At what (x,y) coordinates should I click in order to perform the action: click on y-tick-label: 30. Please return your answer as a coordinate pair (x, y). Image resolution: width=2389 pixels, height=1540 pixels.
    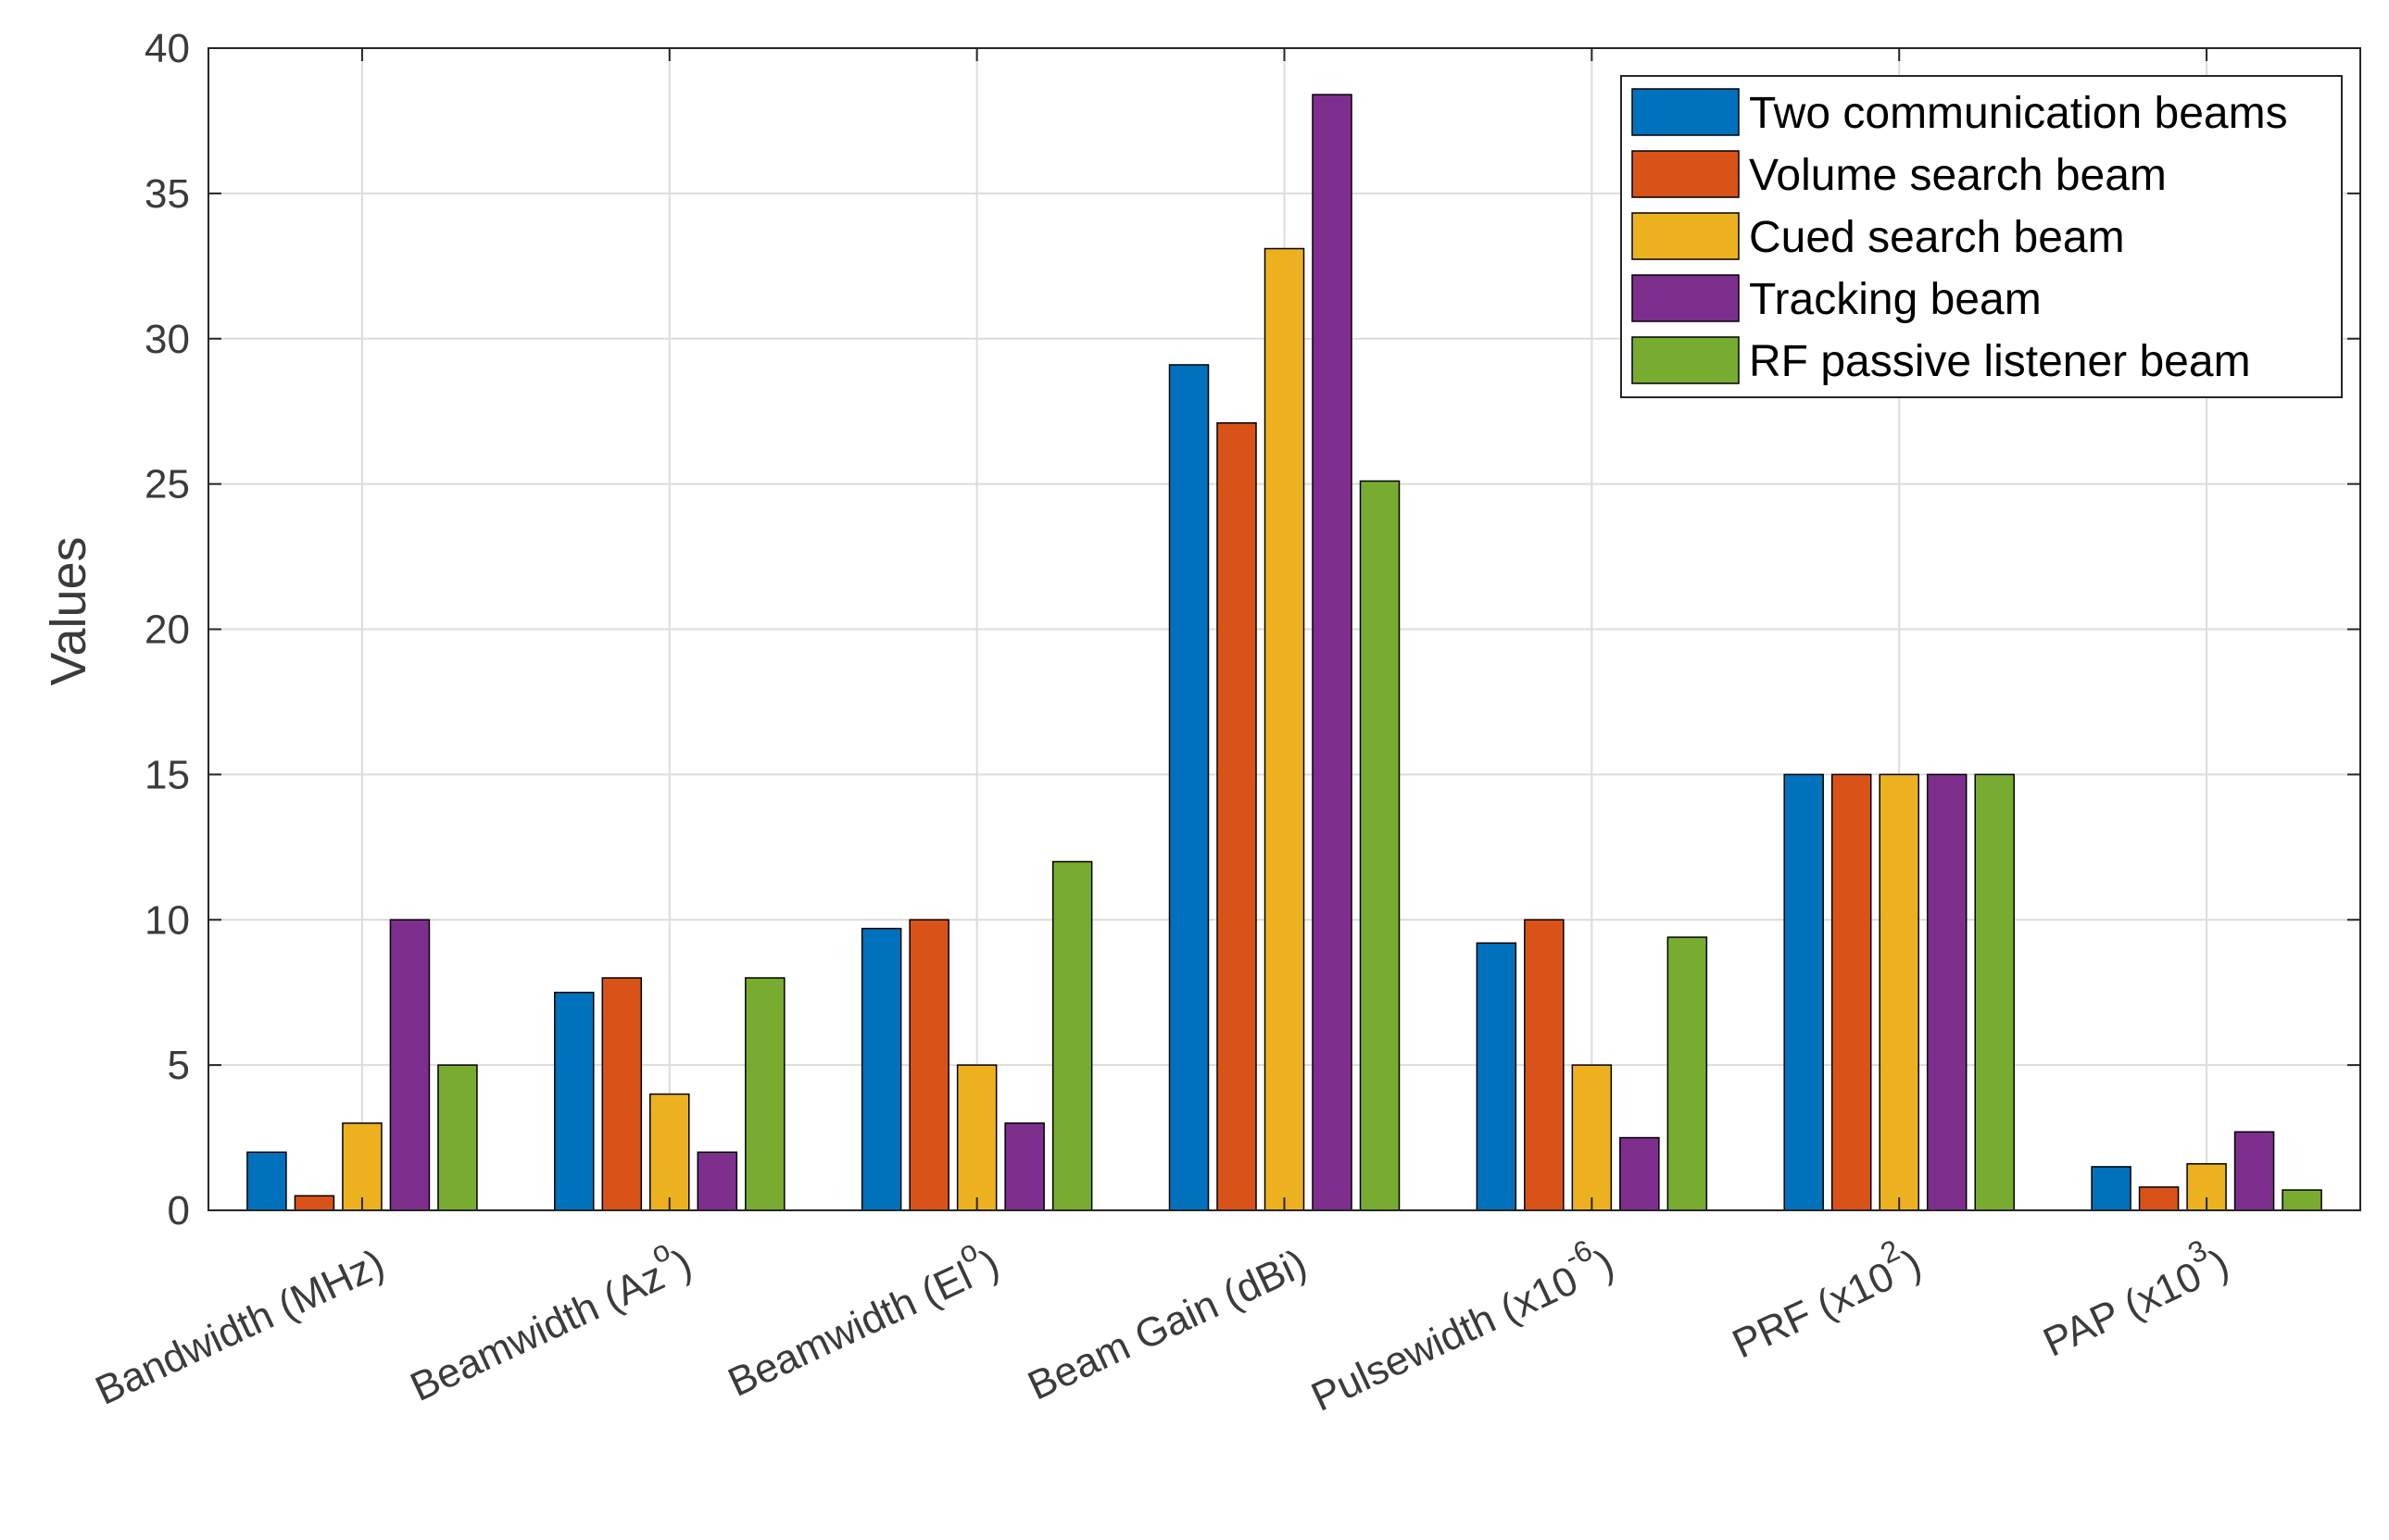
    Looking at the image, I should click on (167, 339).